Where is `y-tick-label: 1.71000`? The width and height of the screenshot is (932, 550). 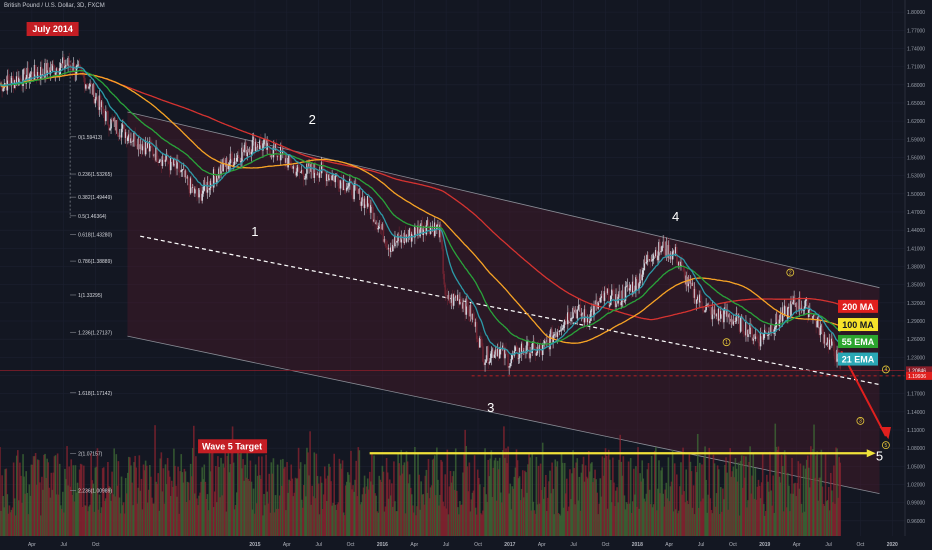
y-tick-label: 1.71000 is located at coordinates (916, 68).